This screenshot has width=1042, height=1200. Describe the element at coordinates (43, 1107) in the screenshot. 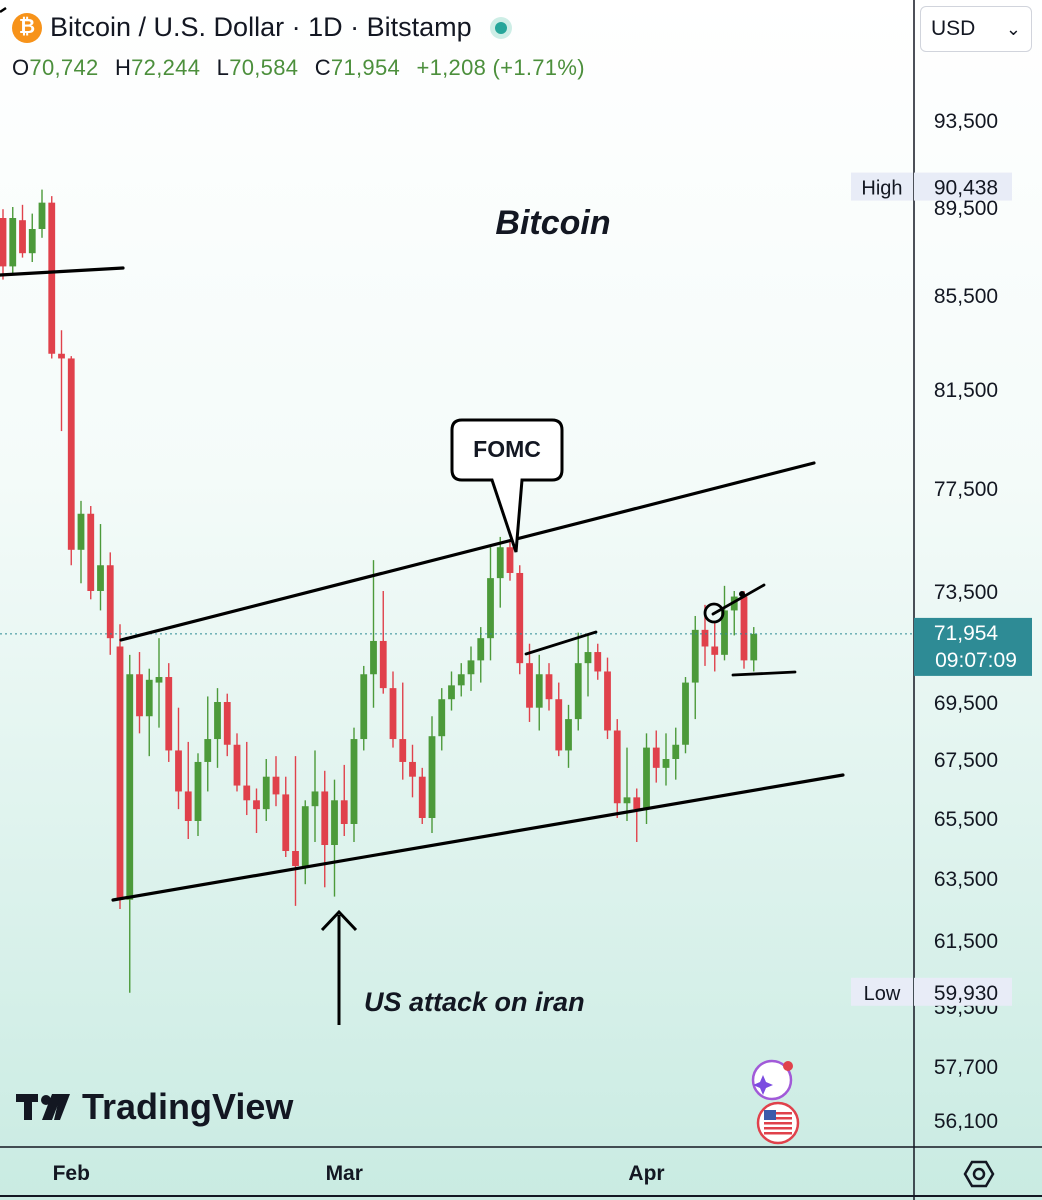

I see `tradingview-logo-icon` at that location.